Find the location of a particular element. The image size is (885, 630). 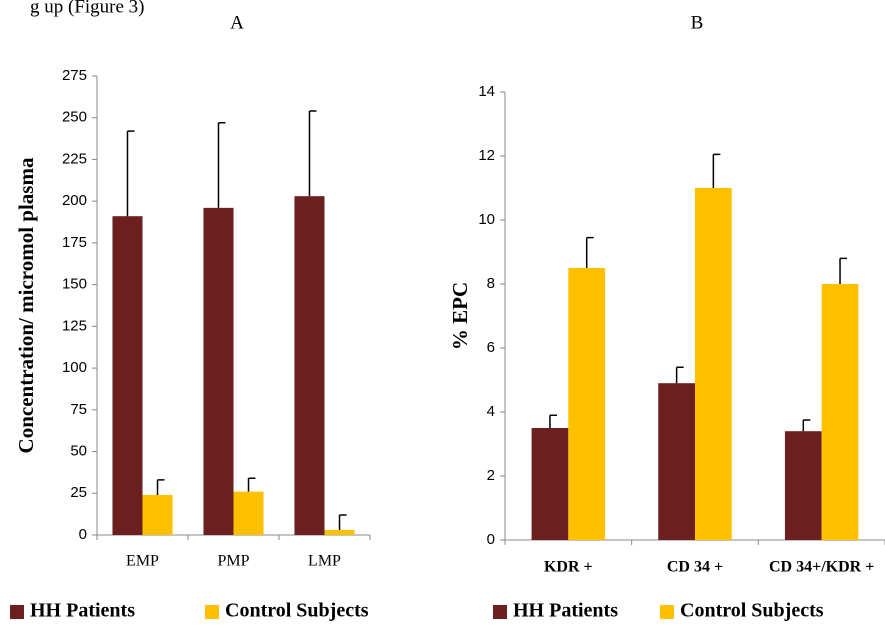

y-tick-label: 150 is located at coordinates (74, 284).